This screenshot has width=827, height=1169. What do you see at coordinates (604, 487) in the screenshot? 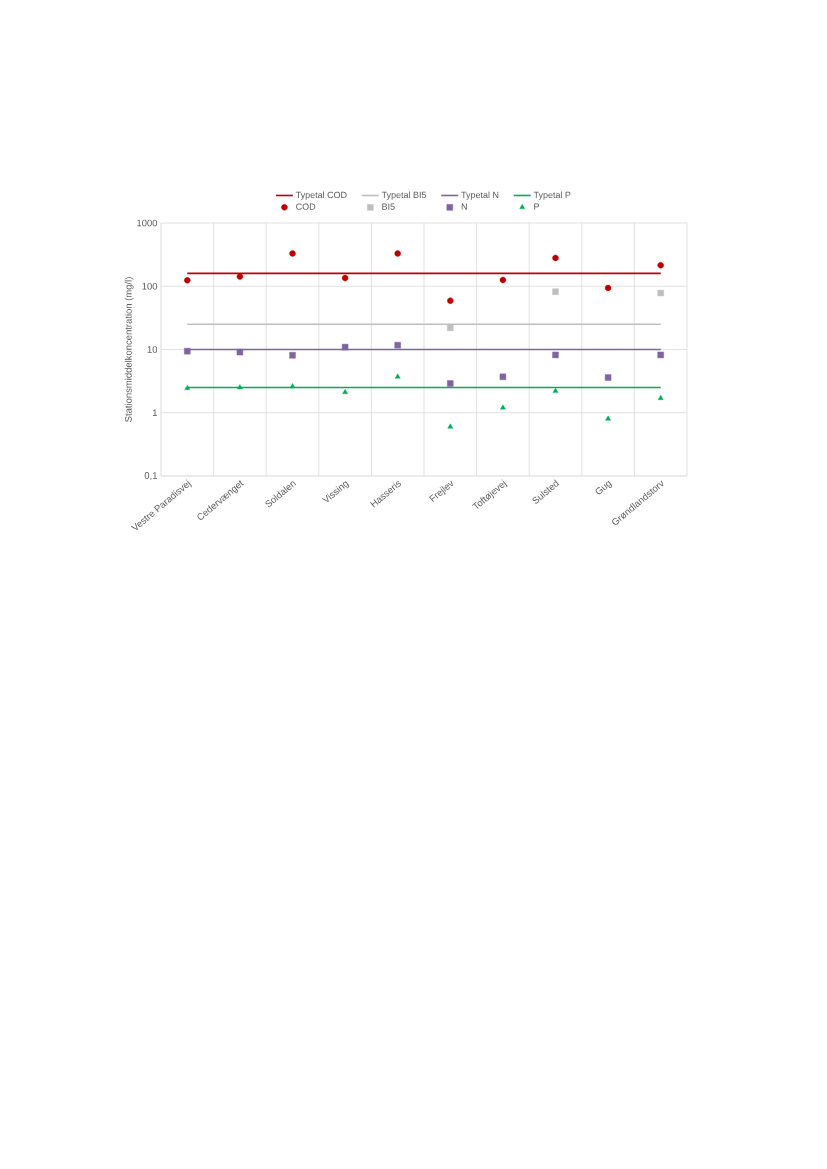
I see `x-tick-label: Gug` at bounding box center [604, 487].